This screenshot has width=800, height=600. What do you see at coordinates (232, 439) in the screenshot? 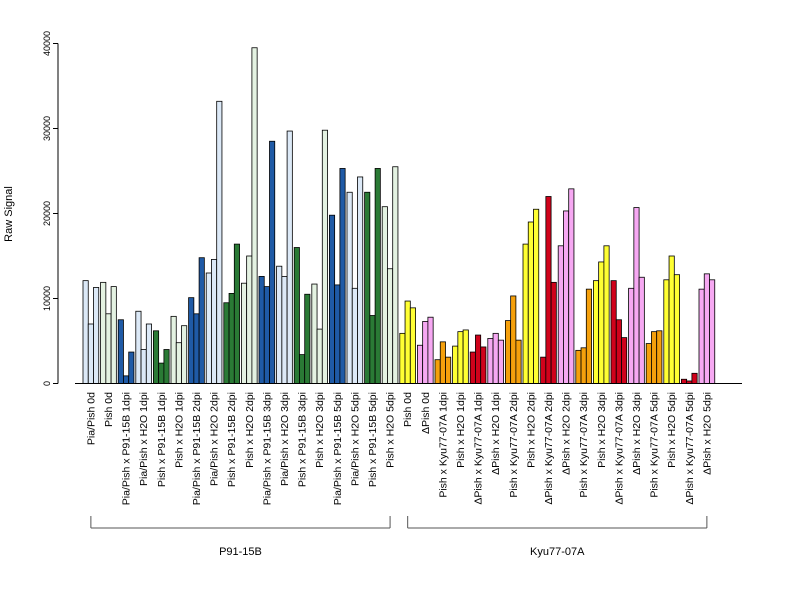
I see `category-label: Pish x P91-15B 2dpi` at bounding box center [232, 439].